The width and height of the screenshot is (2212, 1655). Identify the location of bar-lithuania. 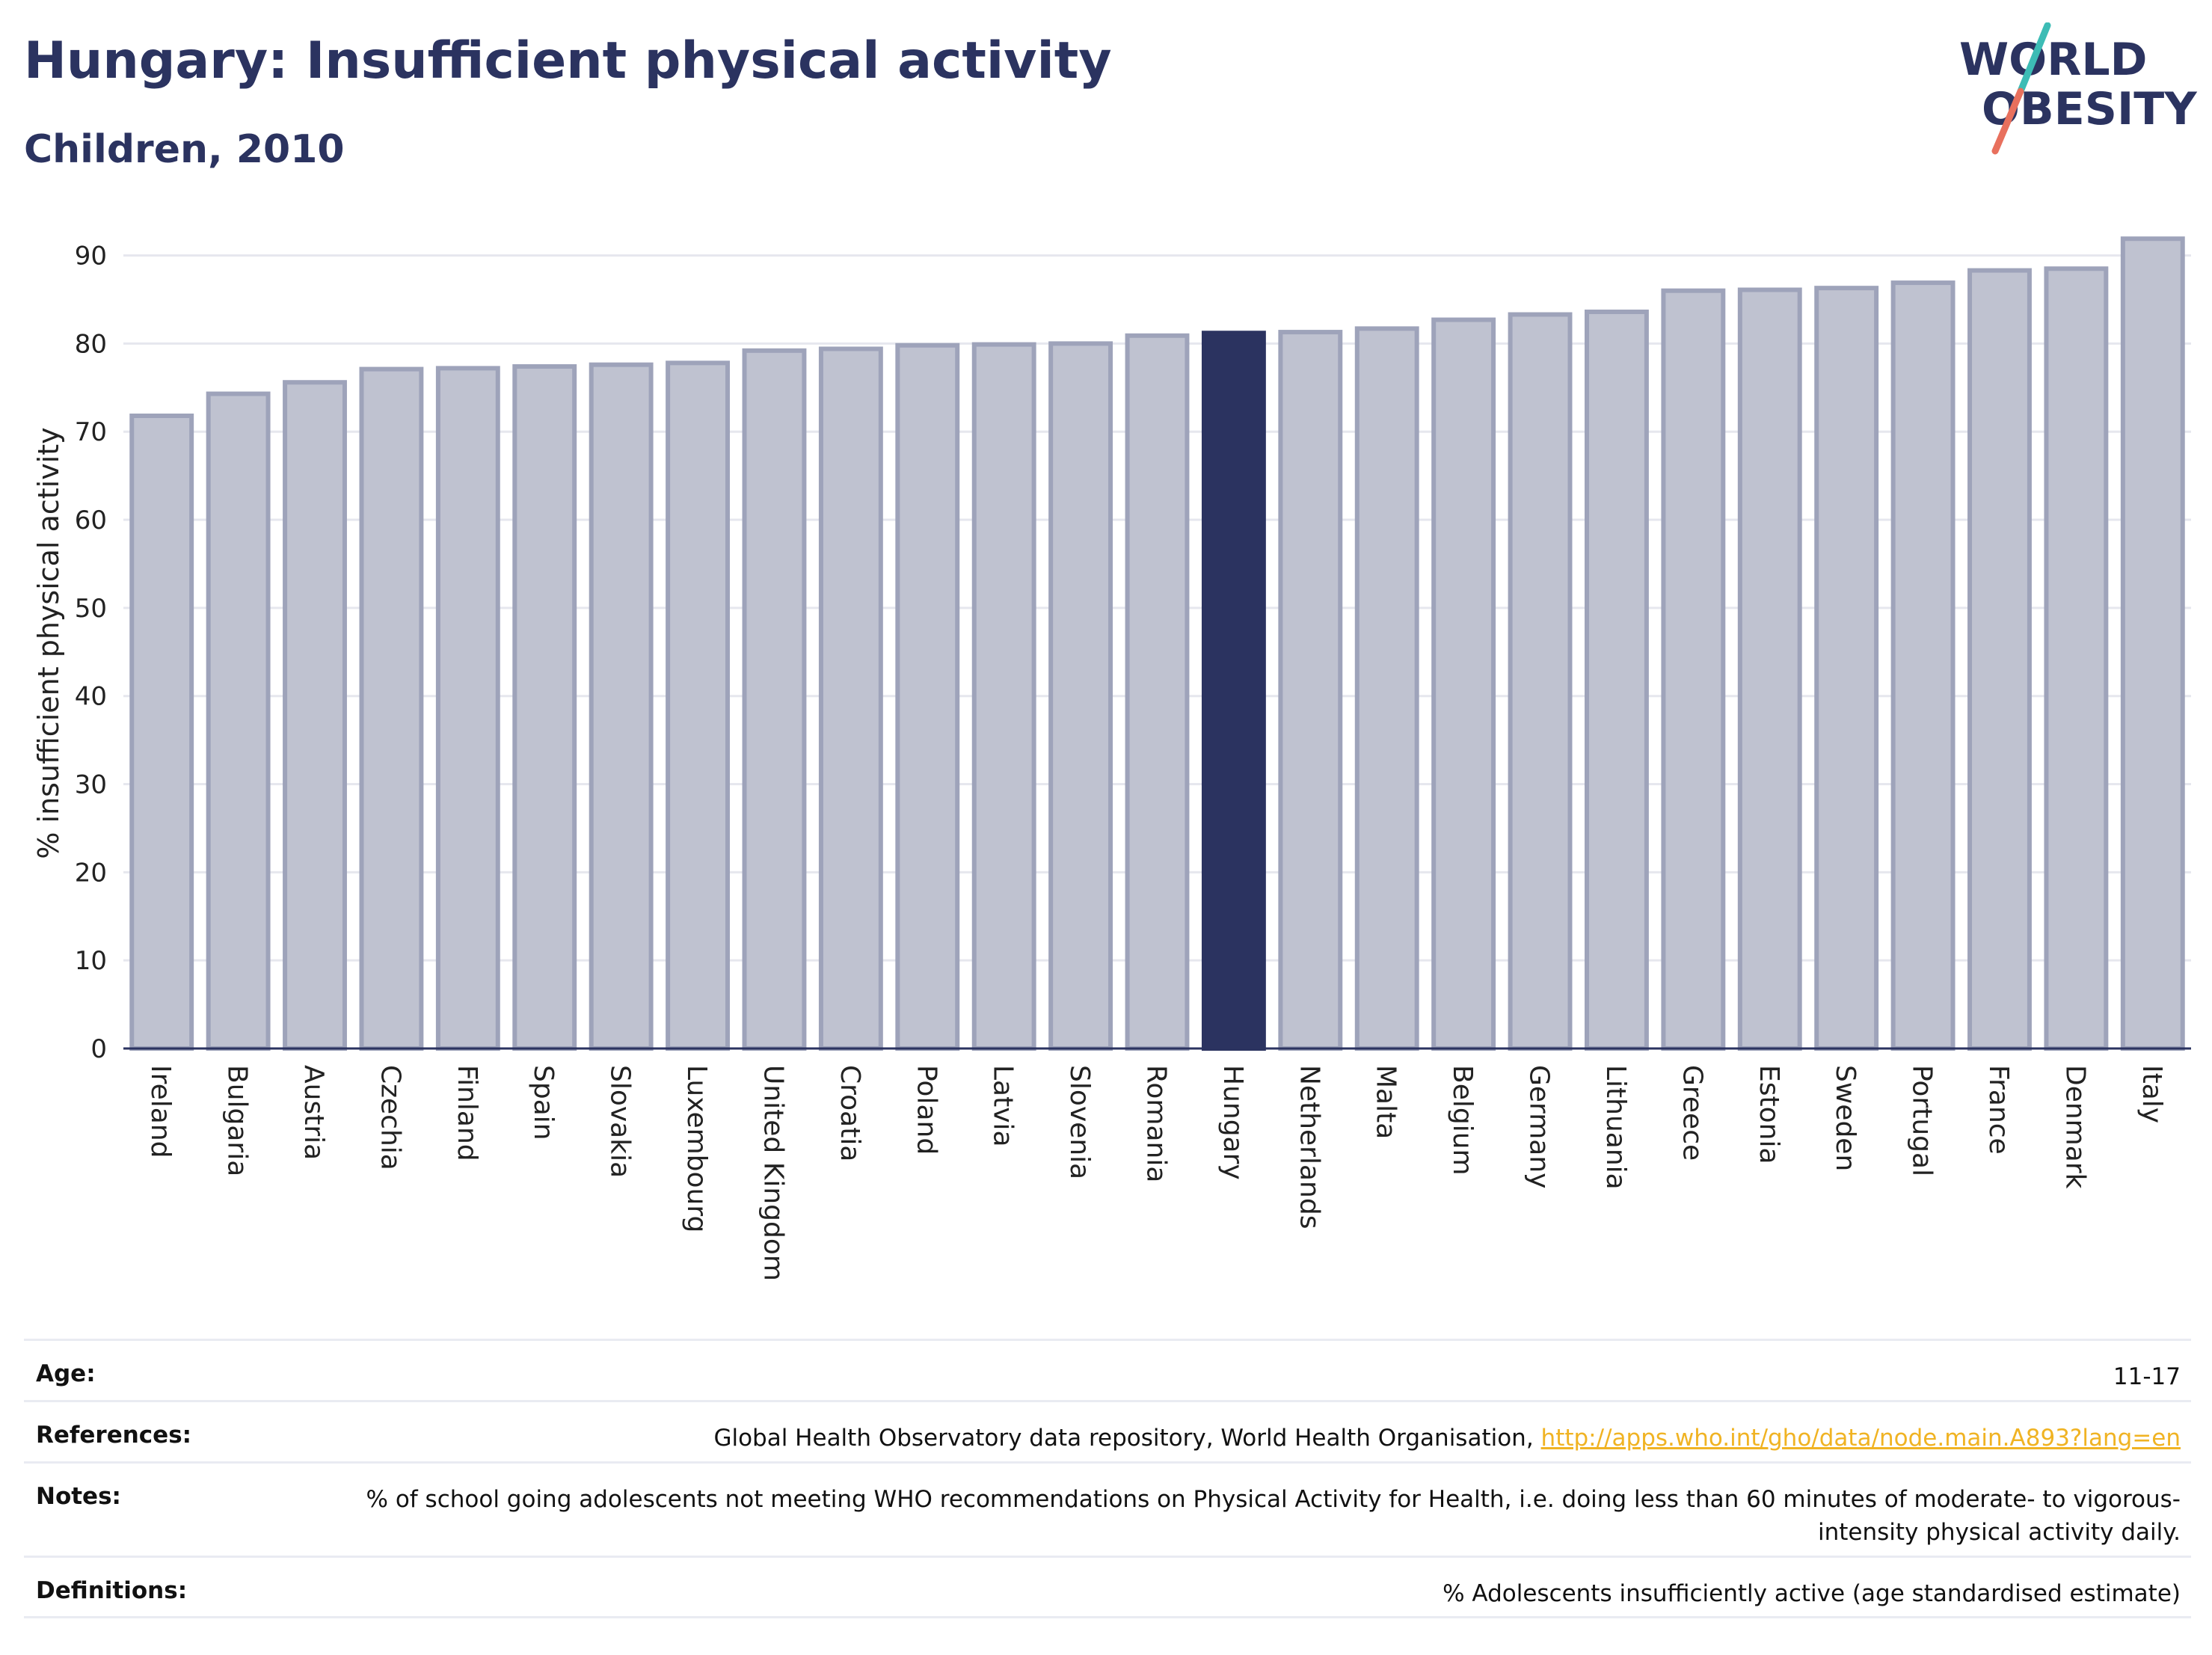
(1617, 680).